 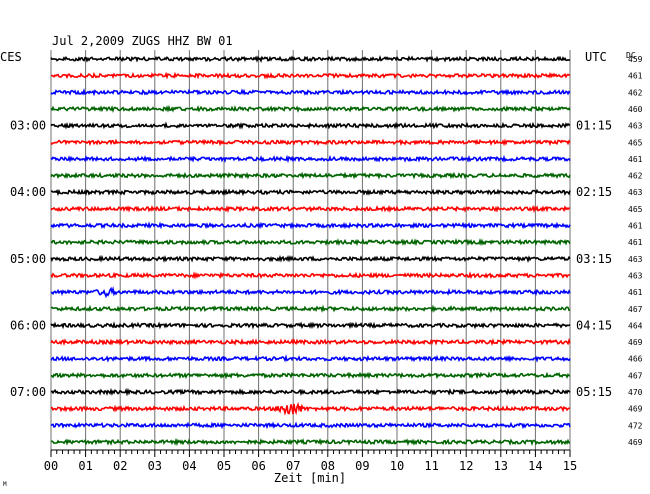 I want to click on x-tick-label: 05, so click(x=224, y=466).